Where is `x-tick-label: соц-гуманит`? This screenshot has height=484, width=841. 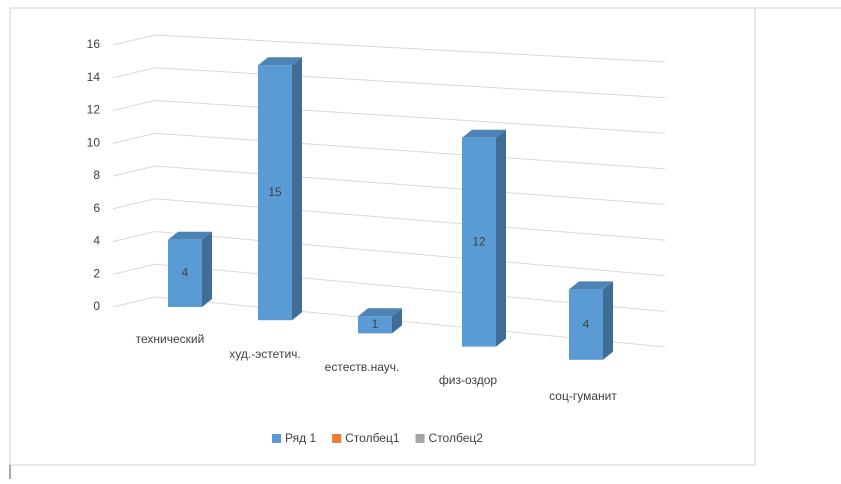
x-tick-label: соц-гуманит is located at coordinates (583, 396).